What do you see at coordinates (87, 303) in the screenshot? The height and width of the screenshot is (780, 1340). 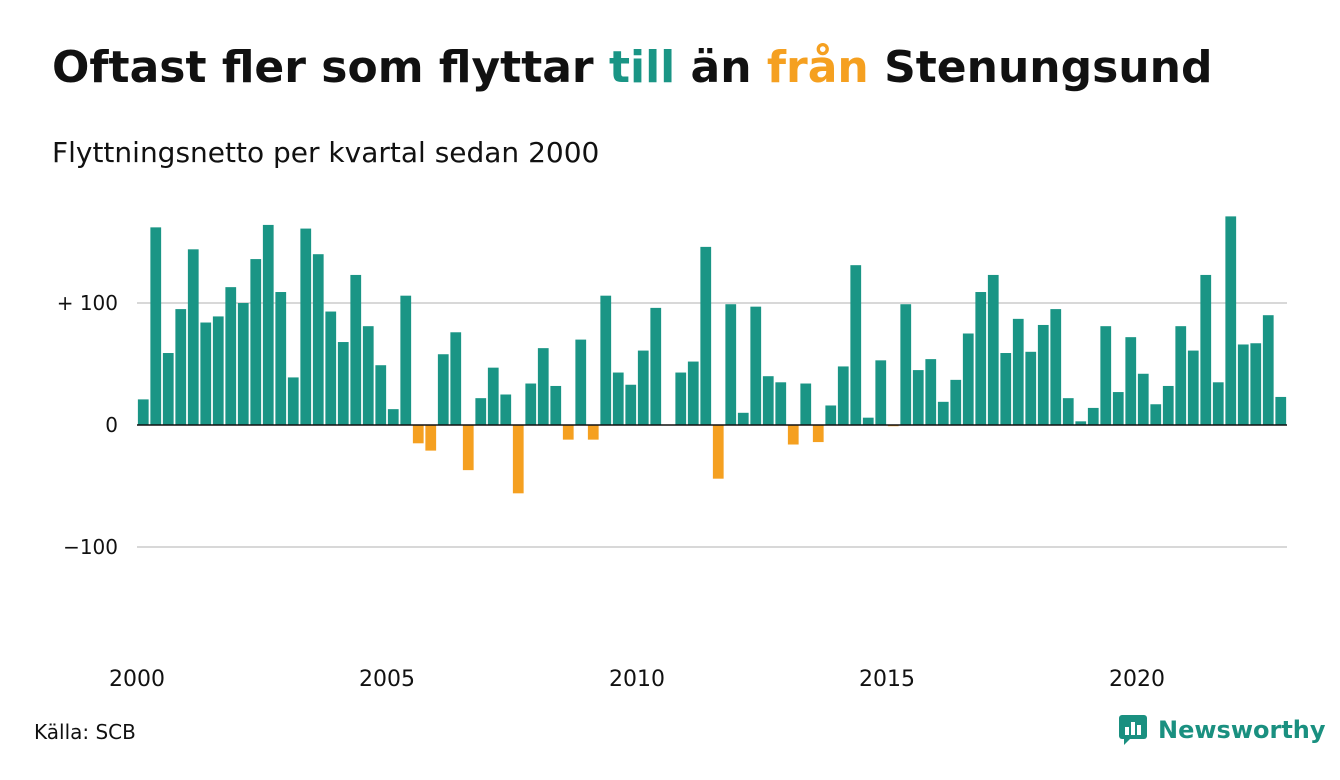 I see `y-tick-label: + 100` at bounding box center [87, 303].